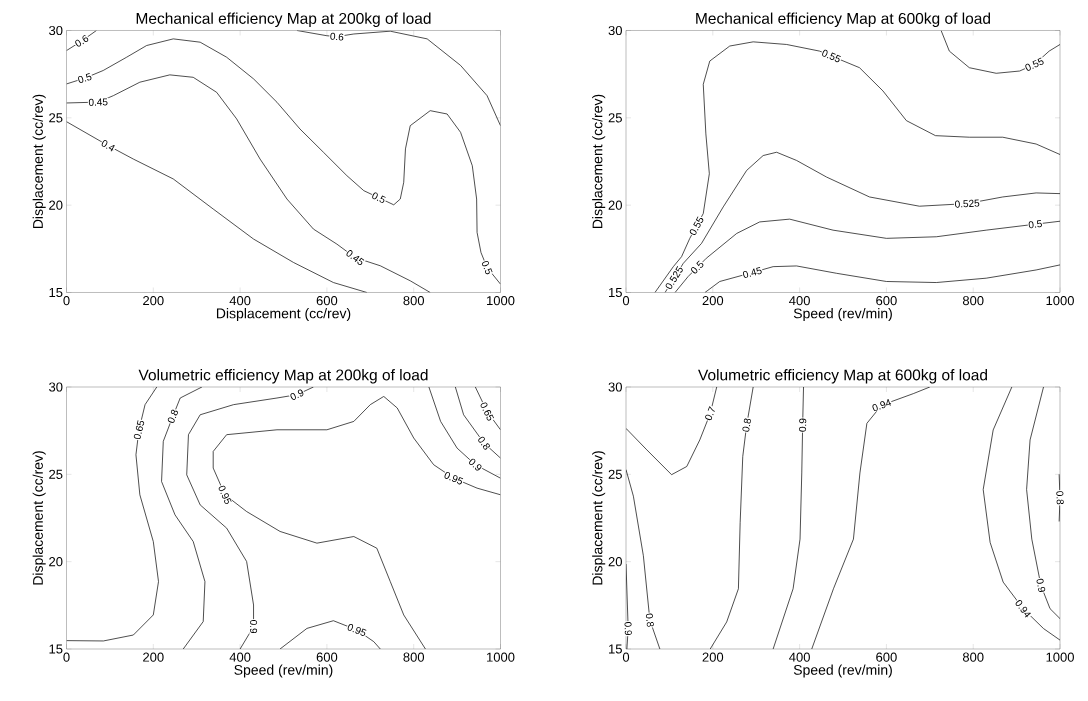  What do you see at coordinates (82, 41) in the screenshot?
I see `annotation: 0.6` at bounding box center [82, 41].